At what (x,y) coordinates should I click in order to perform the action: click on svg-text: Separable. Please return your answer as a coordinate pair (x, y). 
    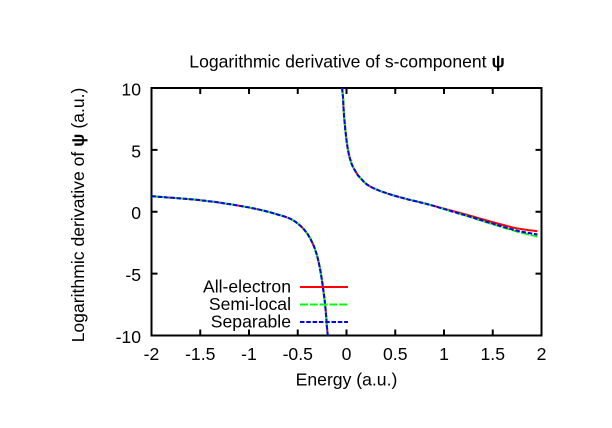
    Looking at the image, I should click on (251, 322).